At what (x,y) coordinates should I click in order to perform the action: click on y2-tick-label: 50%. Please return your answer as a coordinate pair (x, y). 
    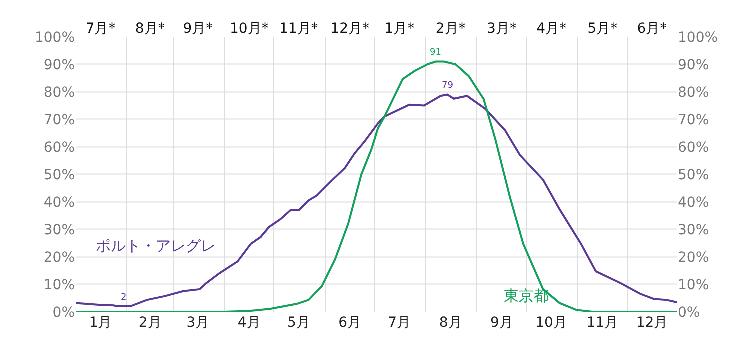
    Looking at the image, I should click on (694, 175).